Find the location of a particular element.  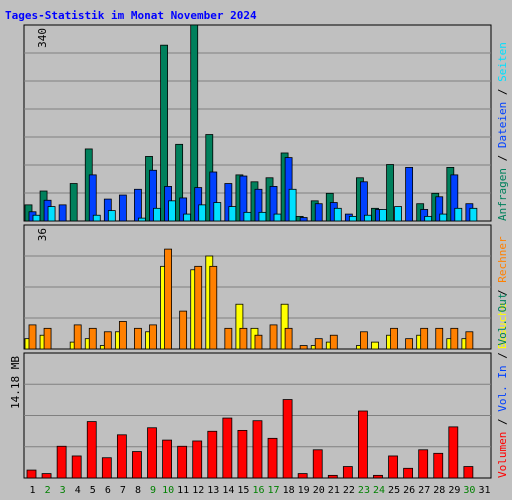

legend-dateien: Dateien is located at coordinates (502, 125).